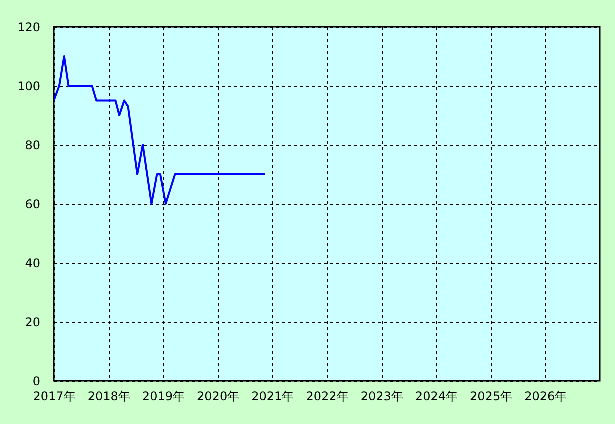 Image resolution: width=615 pixels, height=424 pixels. Describe the element at coordinates (32, 323) in the screenshot. I see `y-tick-label: 20` at that location.